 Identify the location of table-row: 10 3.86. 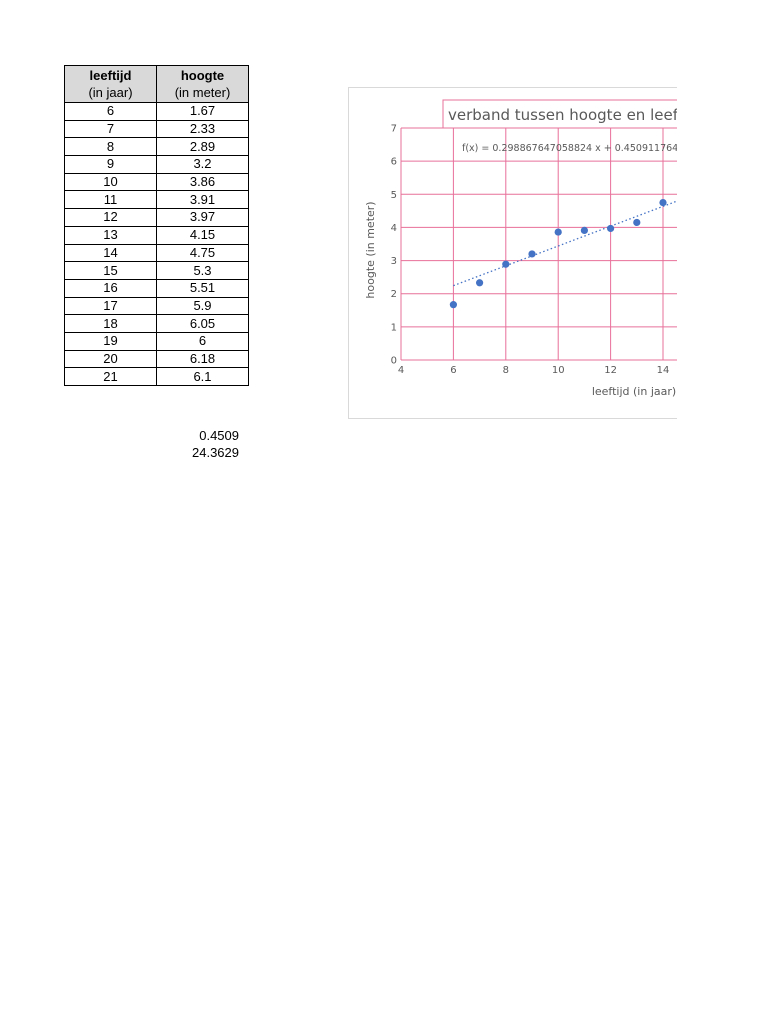
(156, 182).